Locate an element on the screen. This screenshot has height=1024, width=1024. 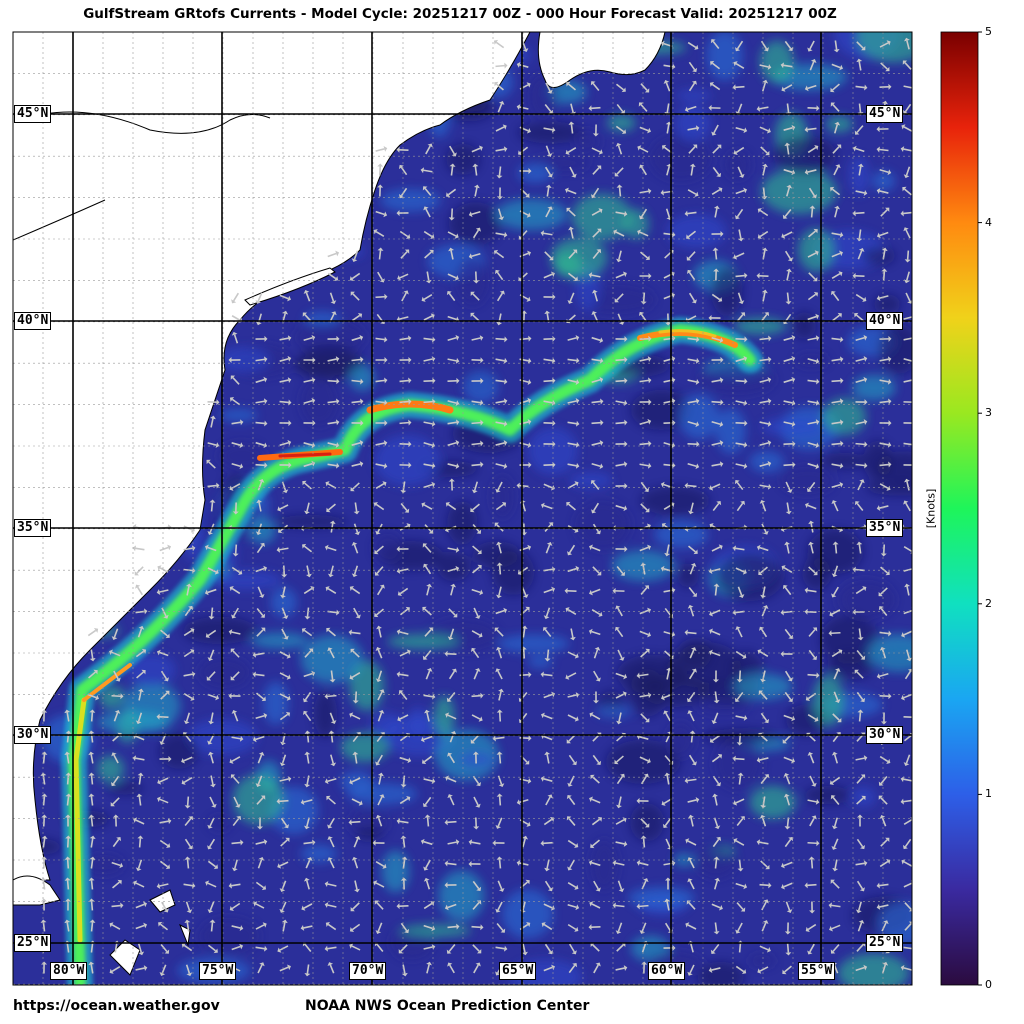
colorbar-tick-2: 2 is located at coordinates (988, 603).